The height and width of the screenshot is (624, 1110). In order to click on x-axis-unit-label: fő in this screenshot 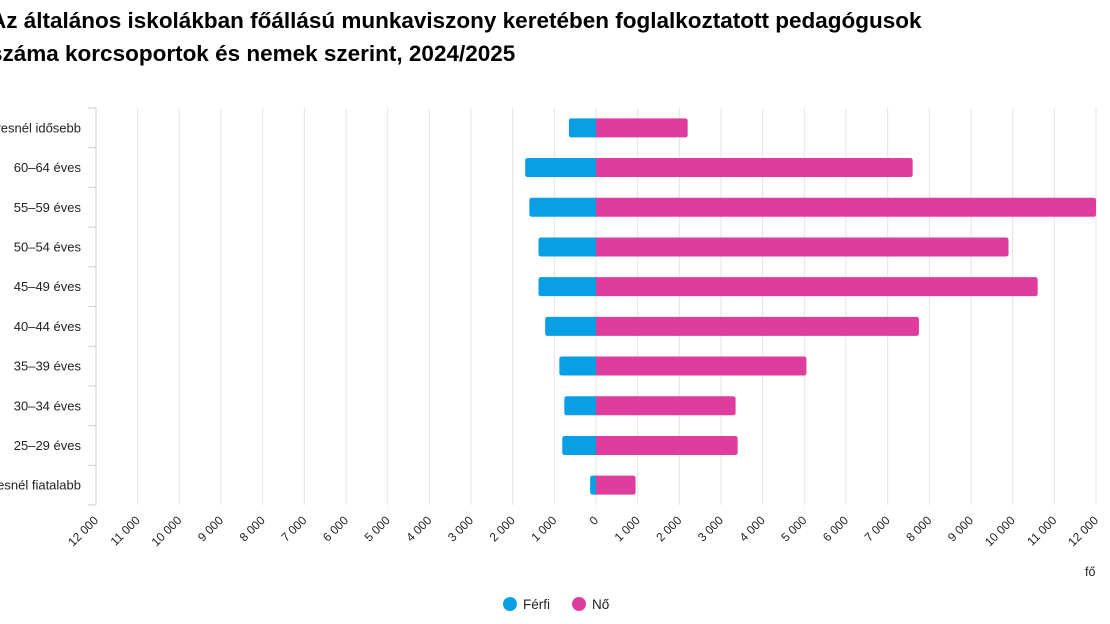, I will do `click(1090, 572)`.